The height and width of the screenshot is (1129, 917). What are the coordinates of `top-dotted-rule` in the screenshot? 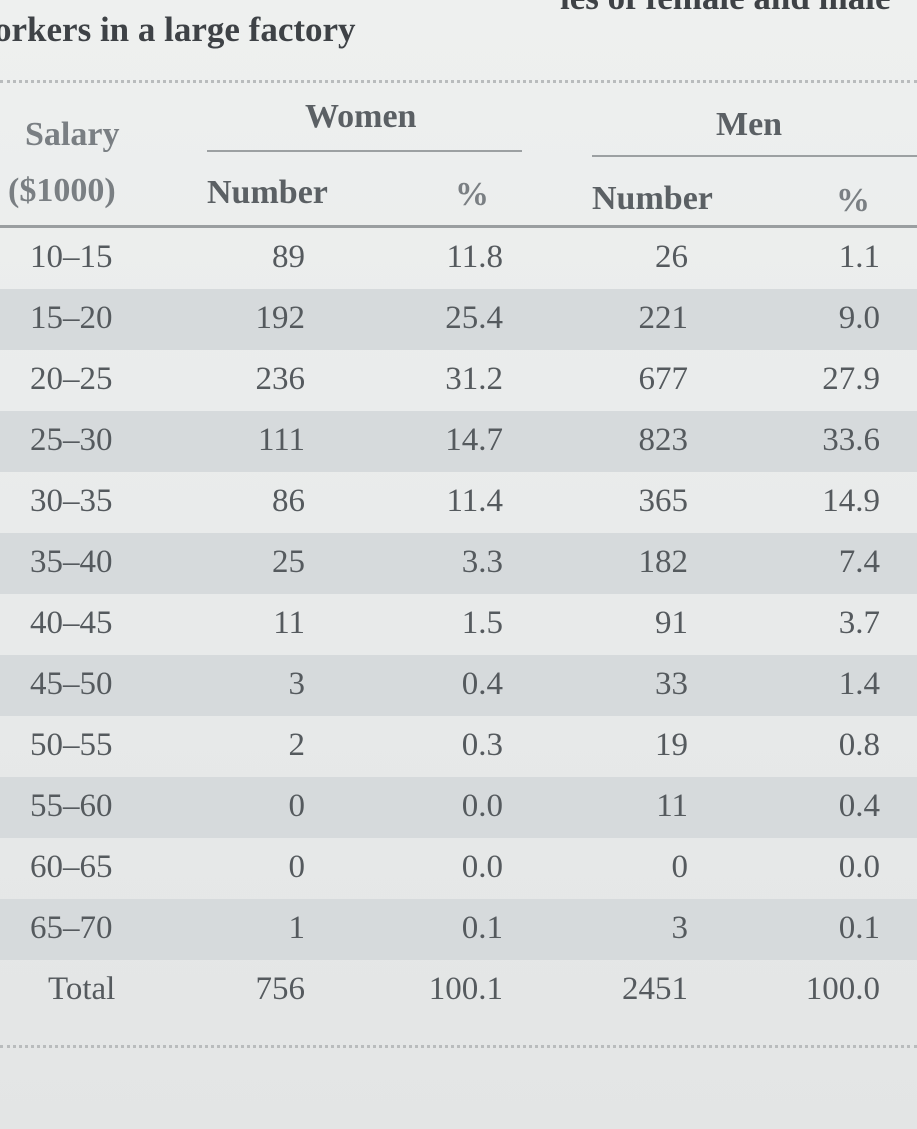 It's located at (458, 81).